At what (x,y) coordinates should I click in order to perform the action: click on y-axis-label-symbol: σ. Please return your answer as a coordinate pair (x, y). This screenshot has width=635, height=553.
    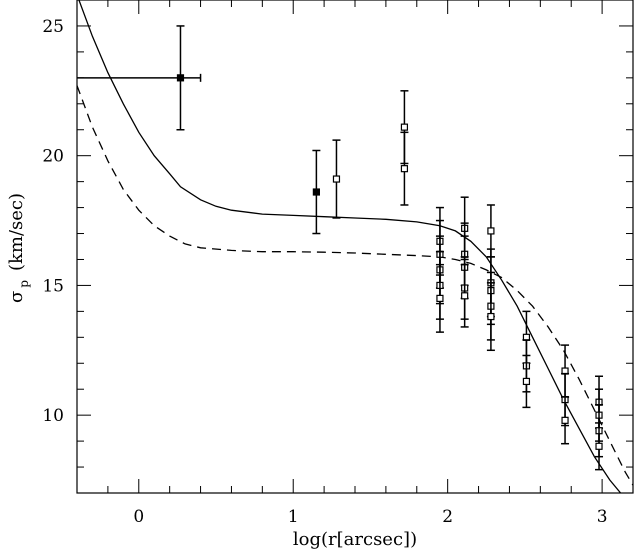
    Looking at the image, I should click on (16, 297).